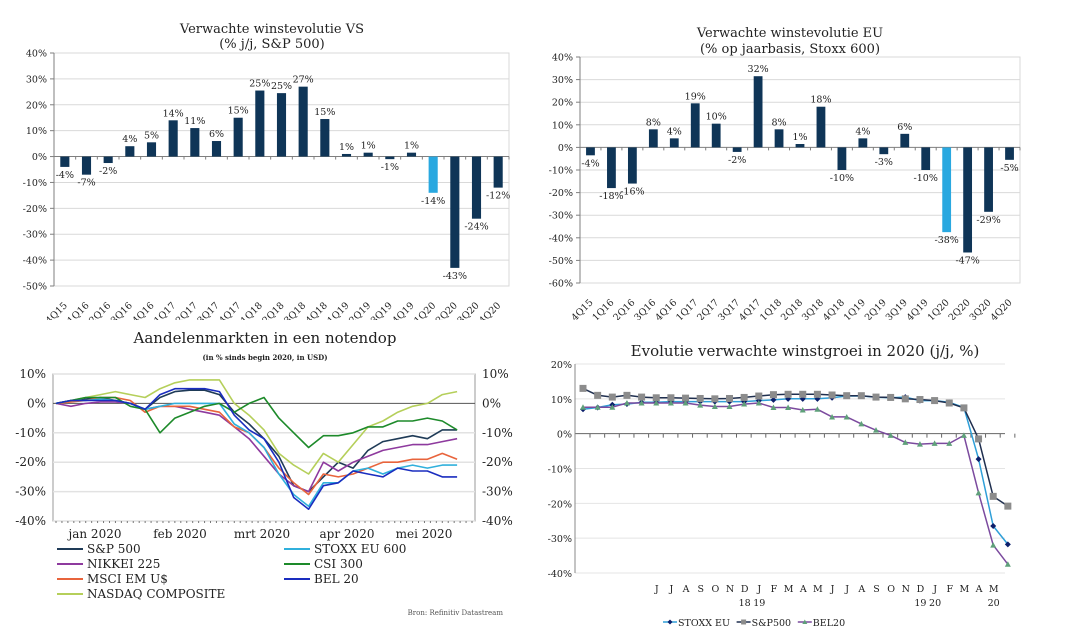 The width and height of the screenshot is (1083, 644). I want to click on bar-1Q18, so click(779, 138).